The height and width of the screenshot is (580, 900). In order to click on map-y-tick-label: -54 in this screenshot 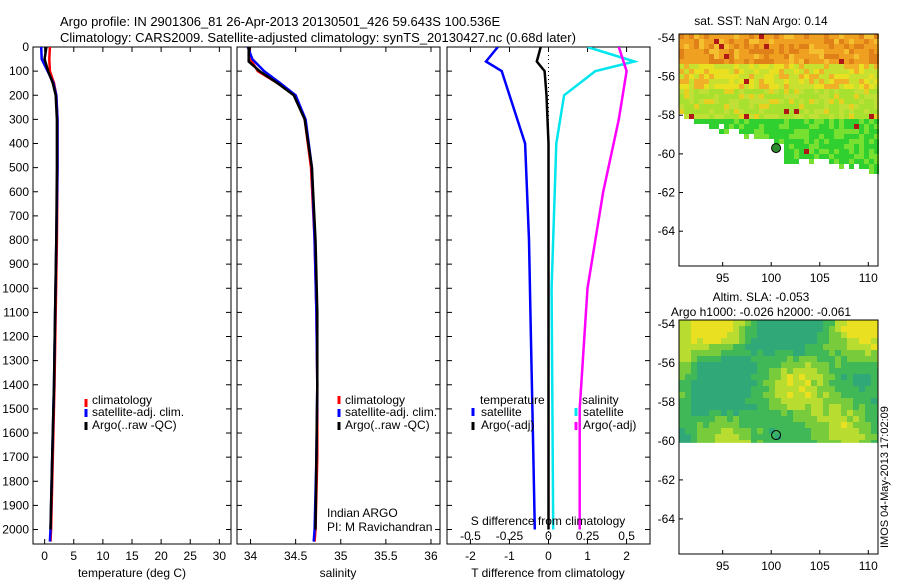, I will do `click(667, 38)`.